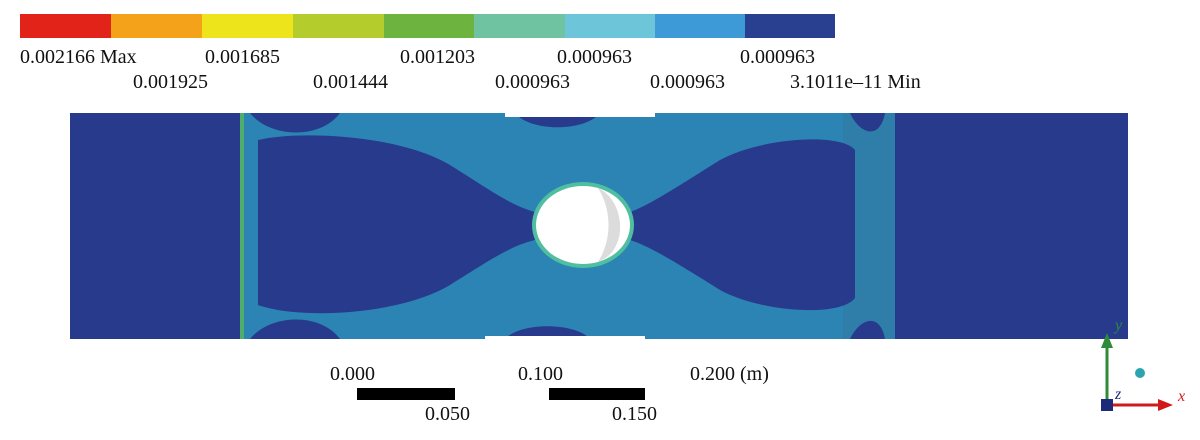  What do you see at coordinates (352, 374) in the screenshot?
I see `scale-label: 0.000` at bounding box center [352, 374].